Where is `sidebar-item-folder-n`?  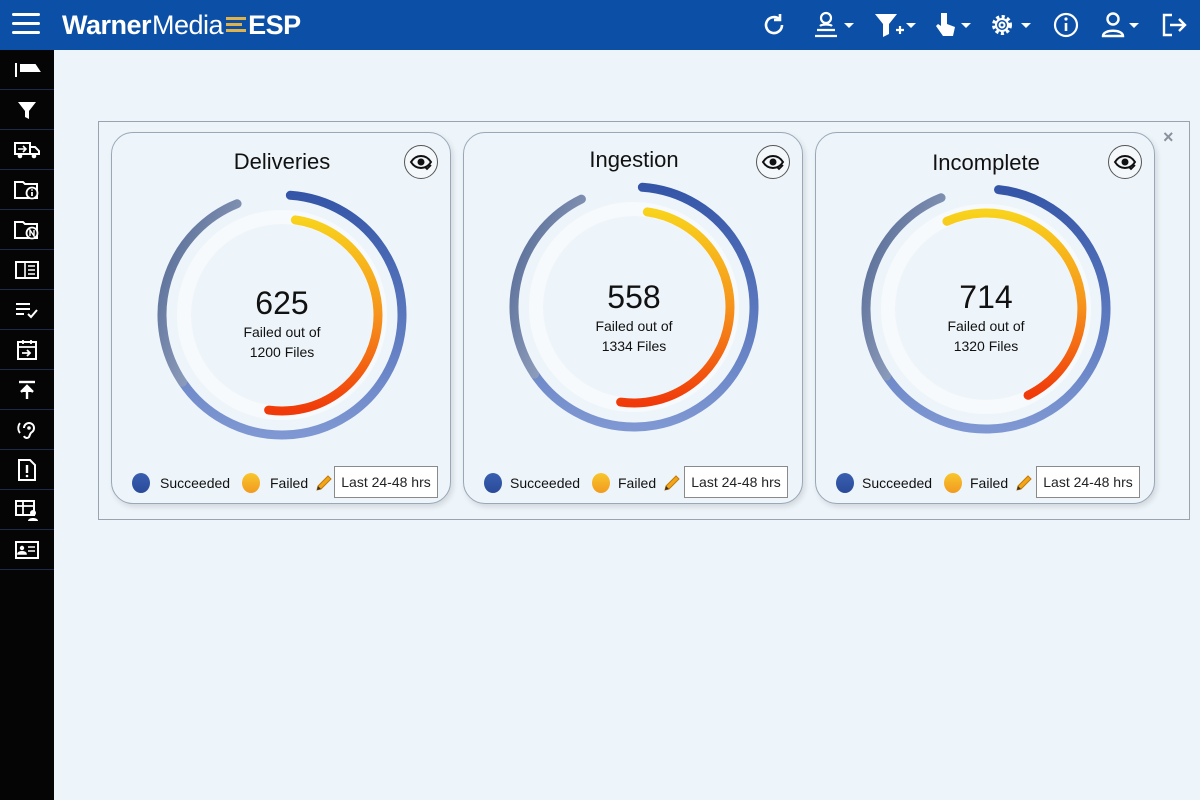
sidebar-item-folder-n is located at coordinates (27, 230).